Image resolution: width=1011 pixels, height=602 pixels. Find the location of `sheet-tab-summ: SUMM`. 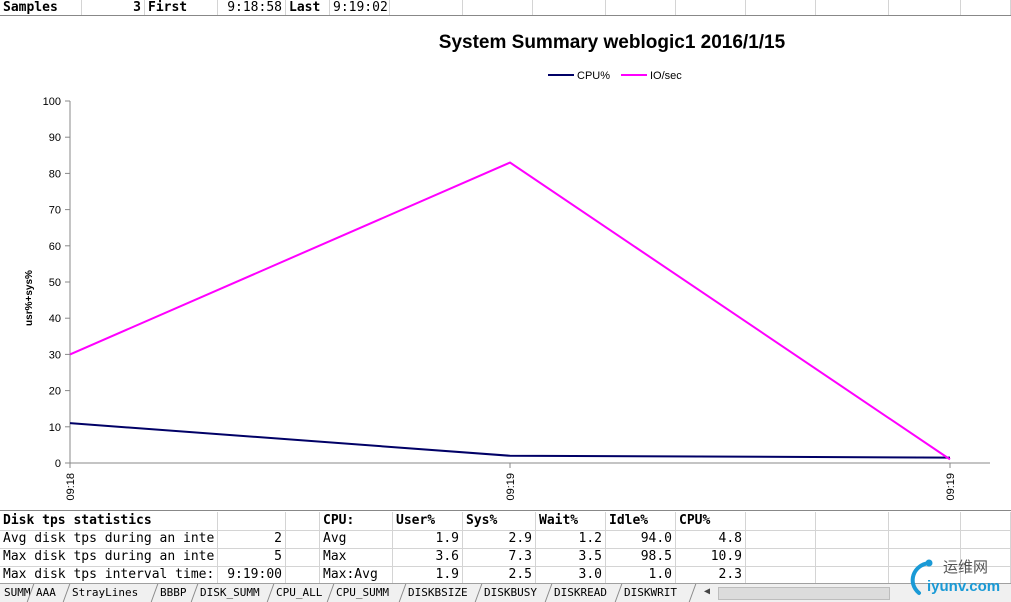

sheet-tab-summ: SUMM is located at coordinates (17, 592).